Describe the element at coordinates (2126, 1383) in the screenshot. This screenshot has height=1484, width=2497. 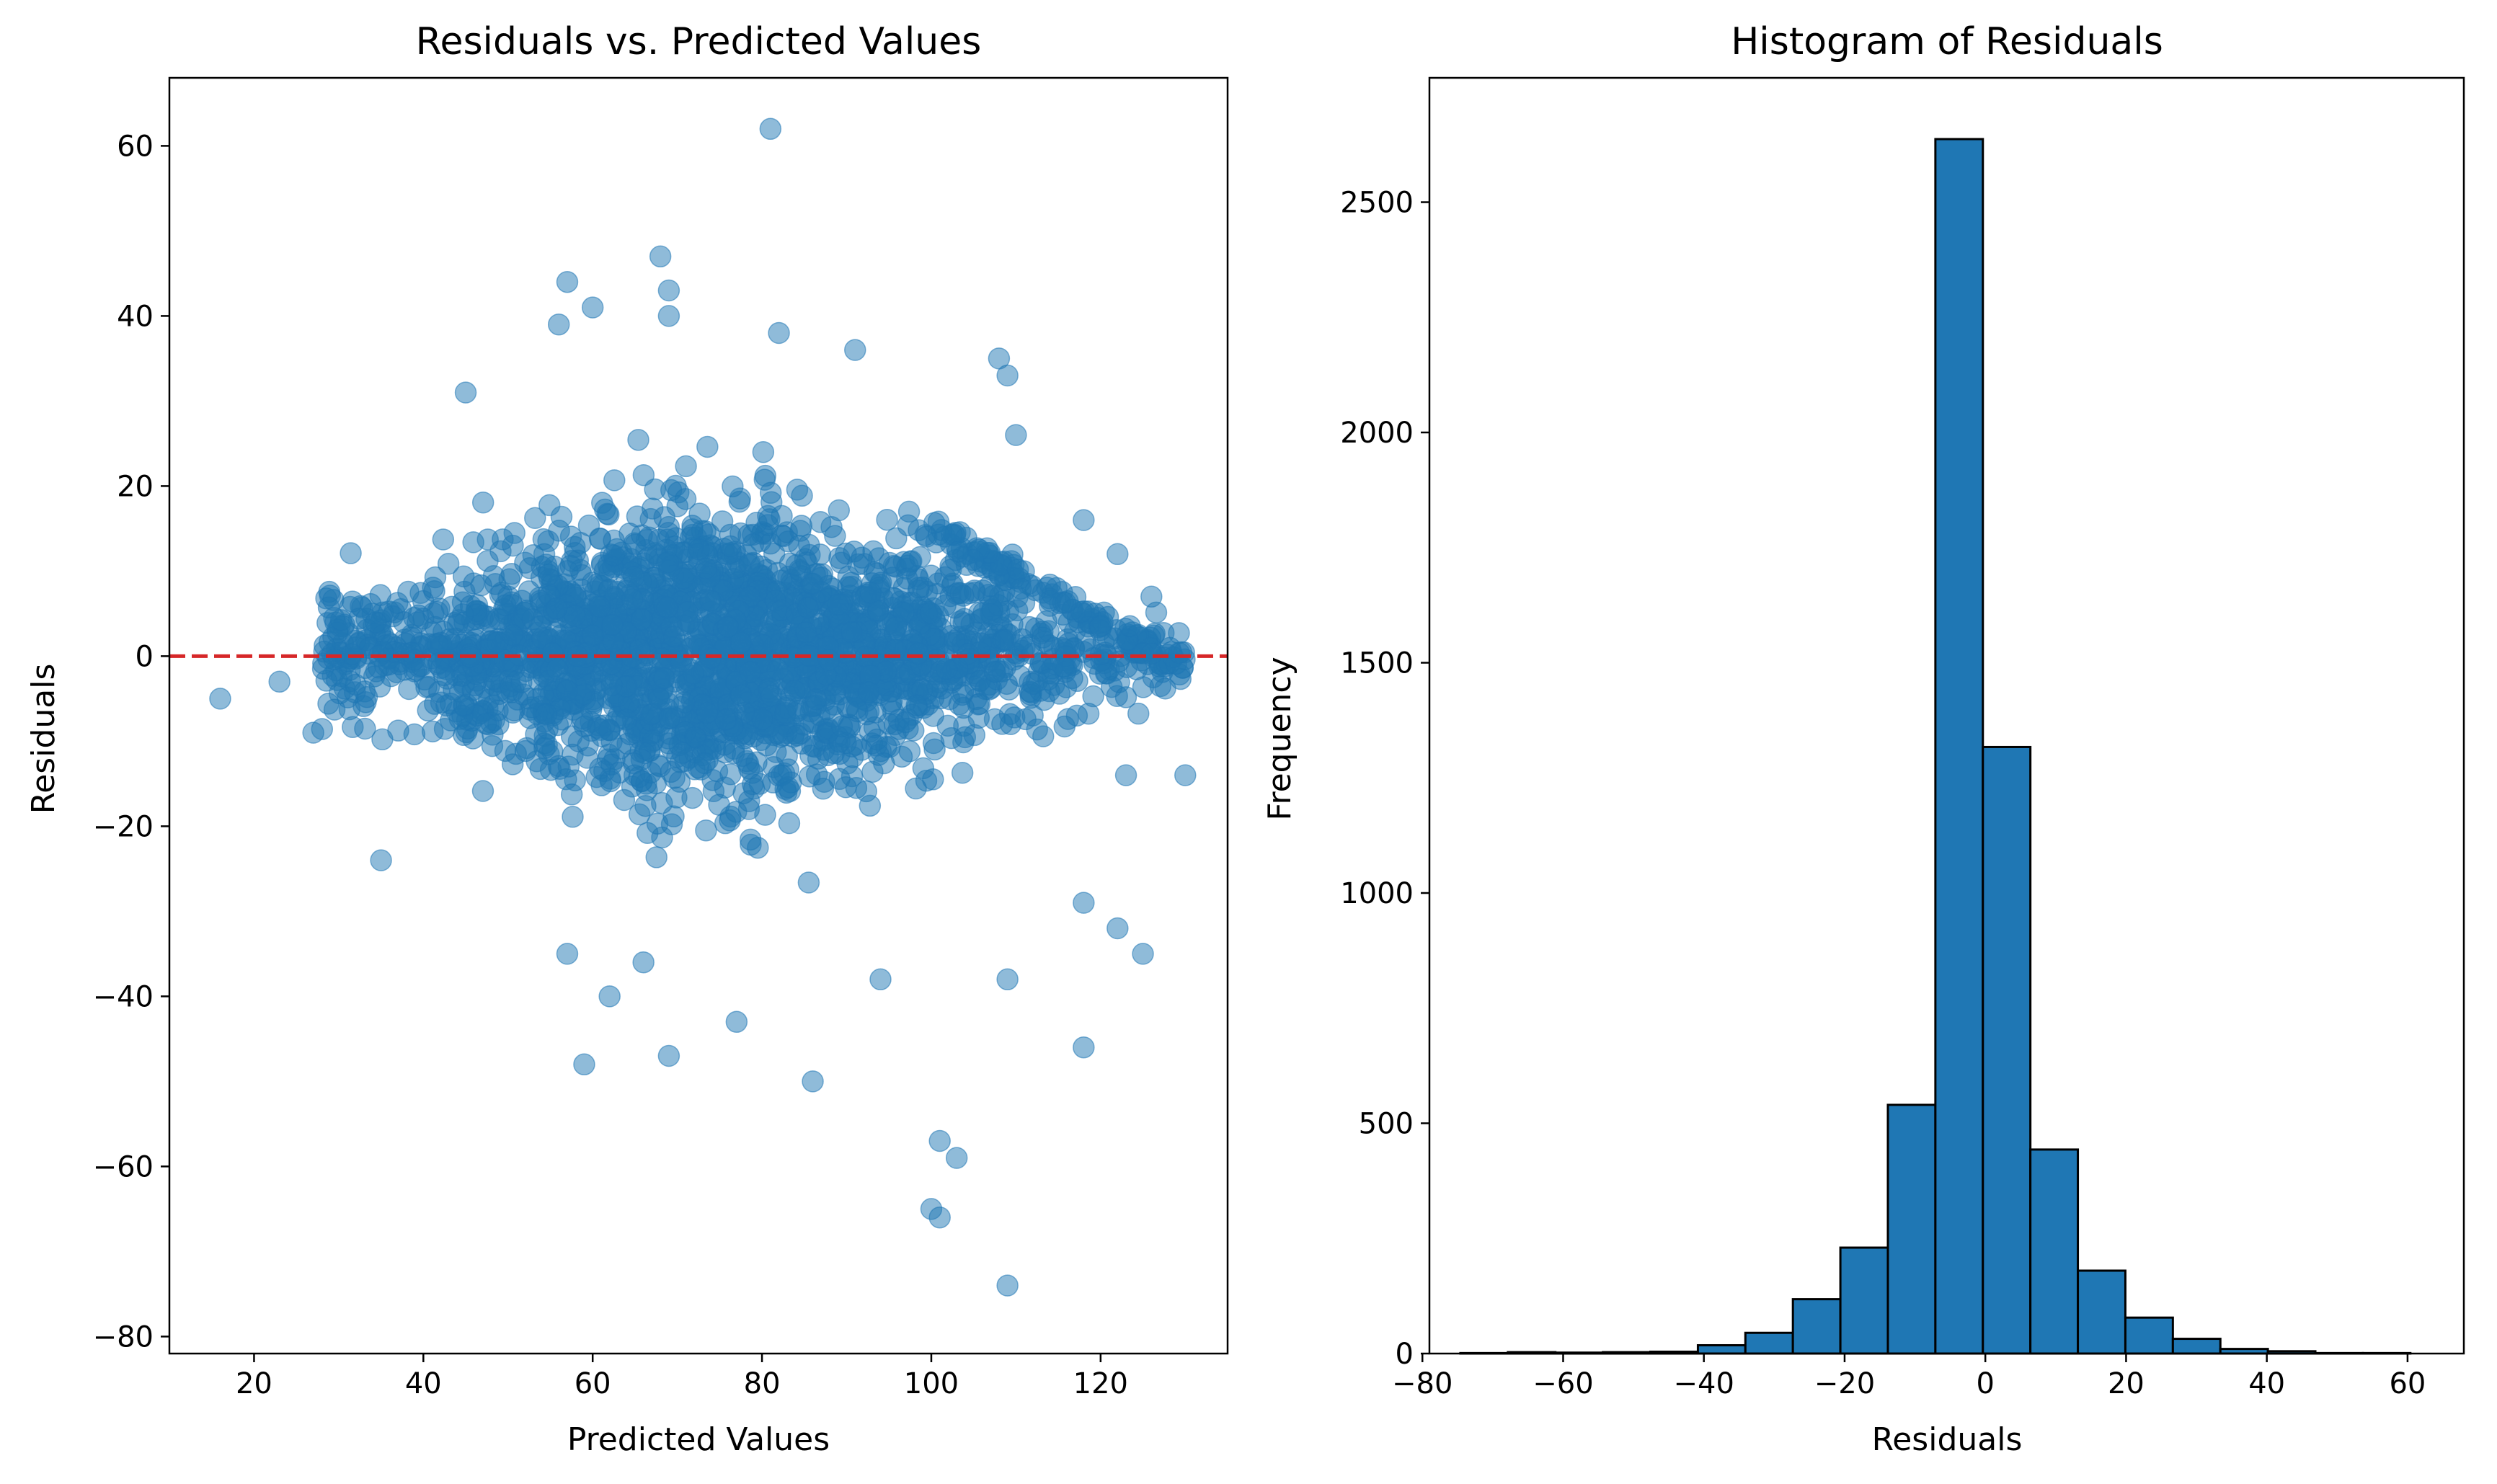
I see `histogram-x-tick-label: 20` at that location.